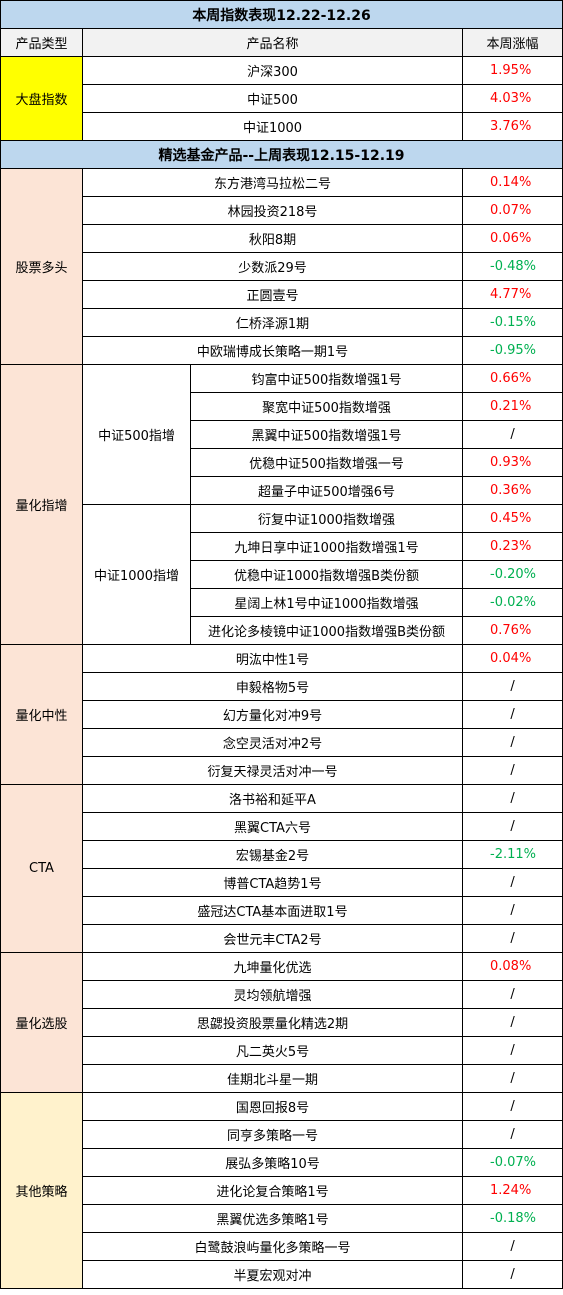 Image resolution: width=563 pixels, height=1295 pixels. Describe the element at coordinates (512, 1190) in the screenshot. I see `weekly-change: 1.24%` at that location.